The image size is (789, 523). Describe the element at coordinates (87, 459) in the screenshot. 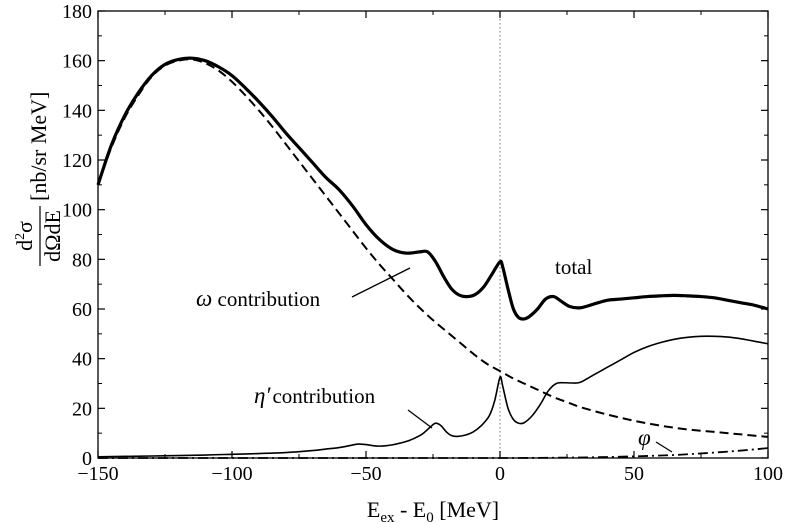

I see `y-tick-label: 0` at that location.